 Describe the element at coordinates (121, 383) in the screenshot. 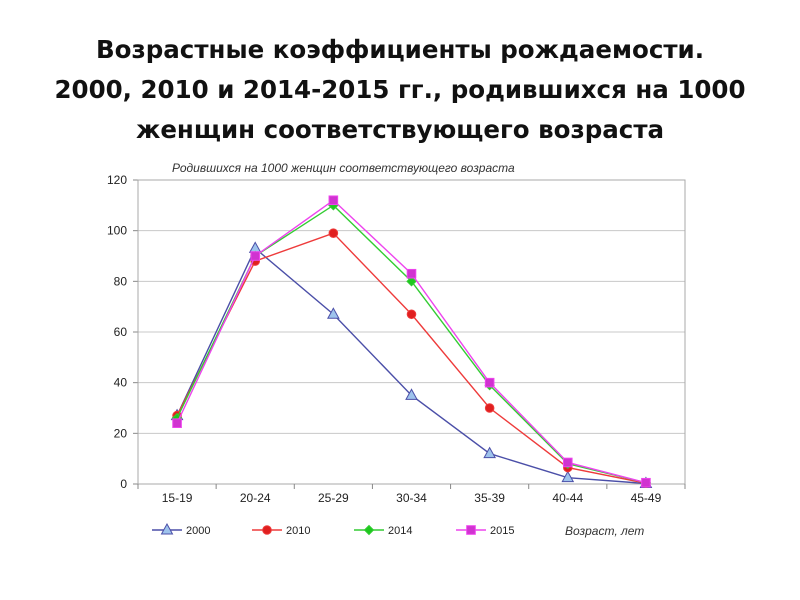

I see `y-tick-label: 40` at that location.